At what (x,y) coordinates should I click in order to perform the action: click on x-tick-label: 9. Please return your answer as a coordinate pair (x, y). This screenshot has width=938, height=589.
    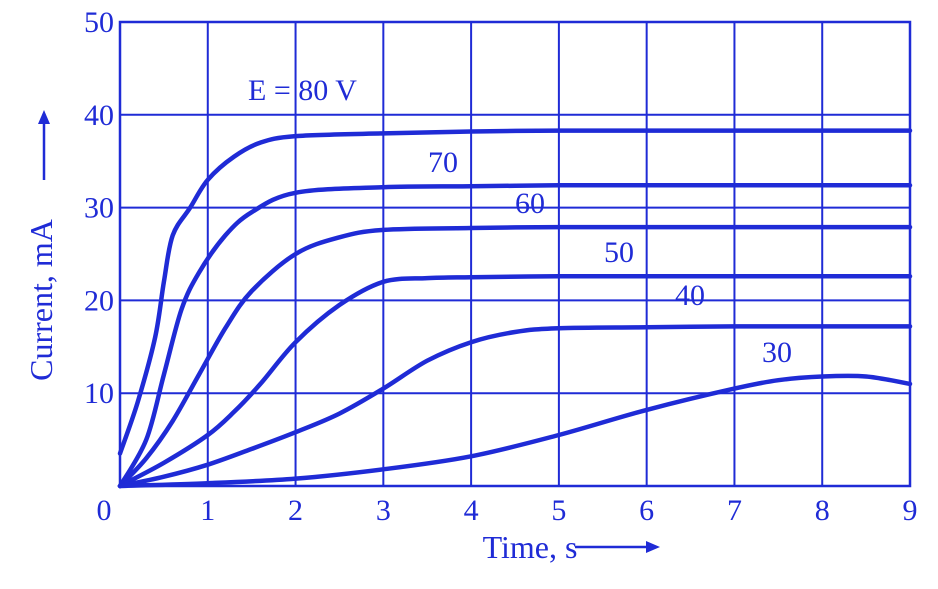
    Looking at the image, I should click on (910, 510).